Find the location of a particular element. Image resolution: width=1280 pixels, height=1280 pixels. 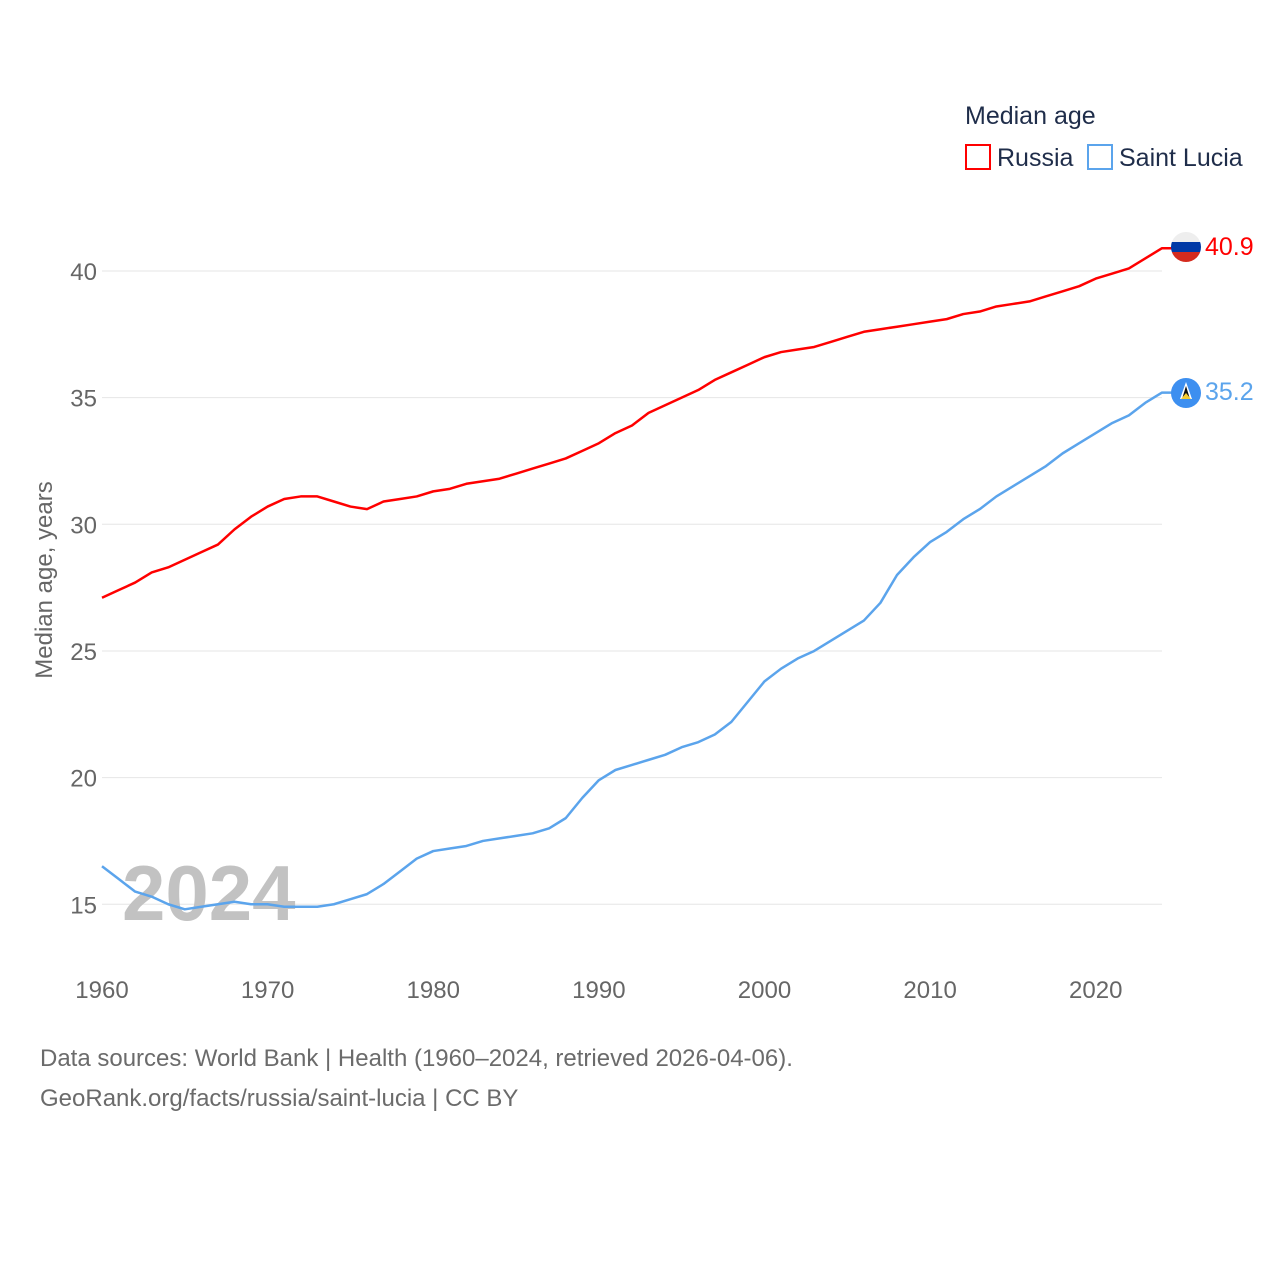

x-tick-label: 1960 is located at coordinates (101, 990).